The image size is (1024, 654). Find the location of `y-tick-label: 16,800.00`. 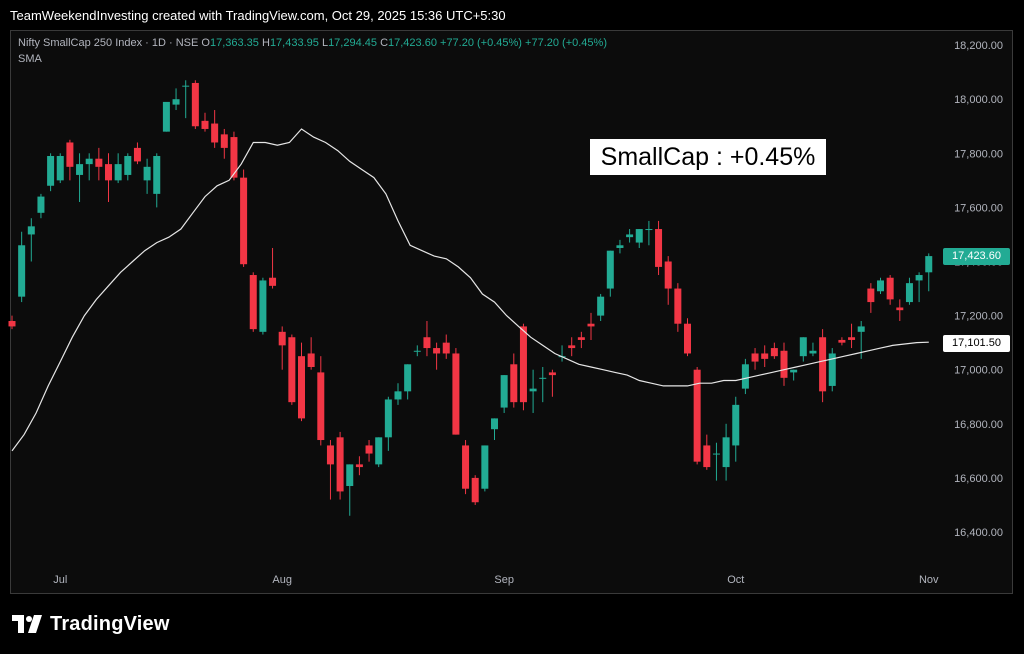

y-tick-label: 16,800.00 is located at coordinates (978, 425).